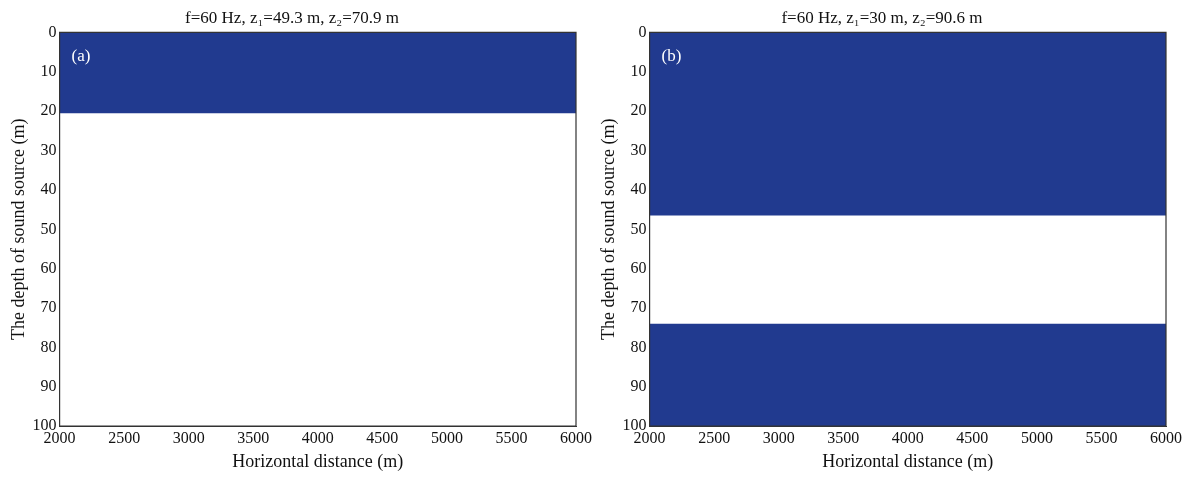 Image resolution: width=1199 pixels, height=481 pixels. Describe the element at coordinates (81, 56) in the screenshot. I see `annotation: (a)` at that location.